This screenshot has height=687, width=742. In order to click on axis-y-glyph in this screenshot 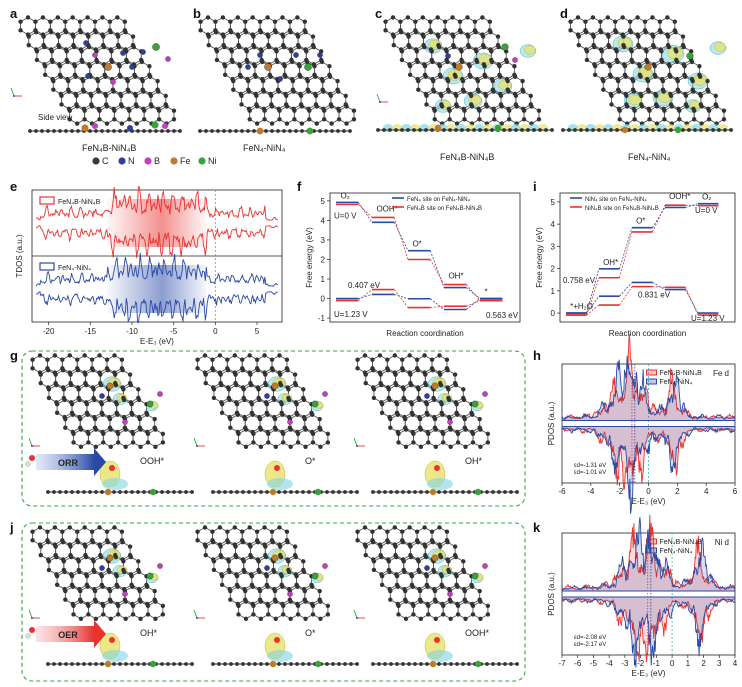, I will do `click(30, 442)`.